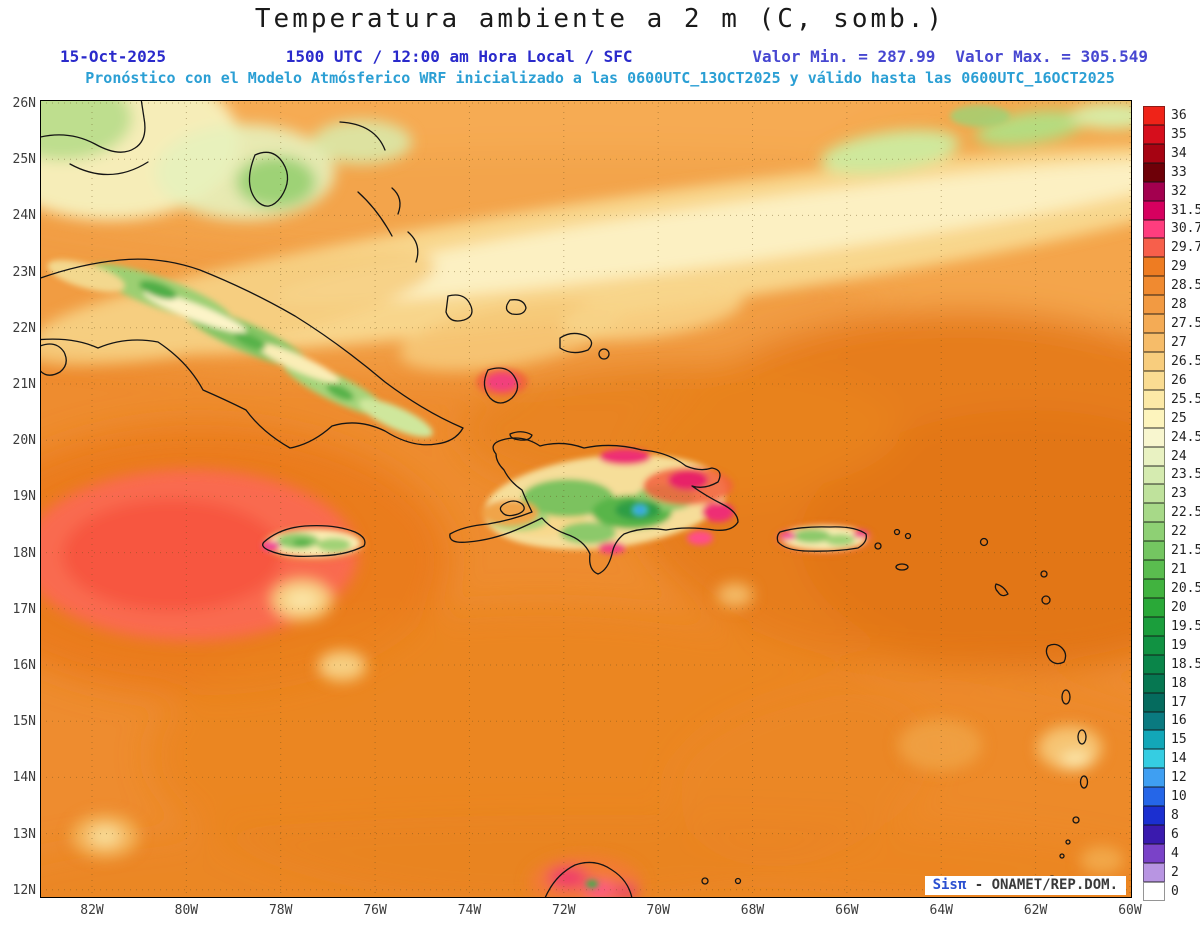 The width and height of the screenshot is (1200, 927). What do you see at coordinates (1154, 513) in the screenshot?
I see `colorbar-cell-22.5` at bounding box center [1154, 513].